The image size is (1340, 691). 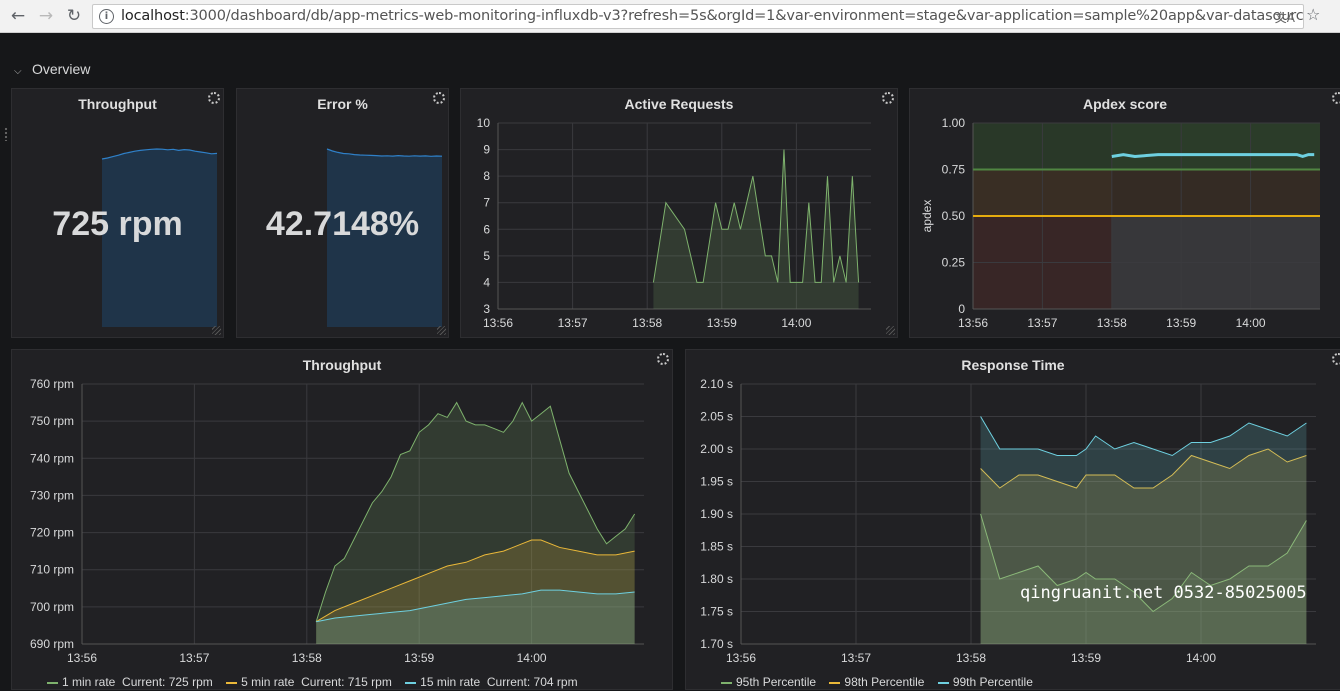 What do you see at coordinates (1125, 104) in the screenshot?
I see `panel-title: Apdex score` at bounding box center [1125, 104].